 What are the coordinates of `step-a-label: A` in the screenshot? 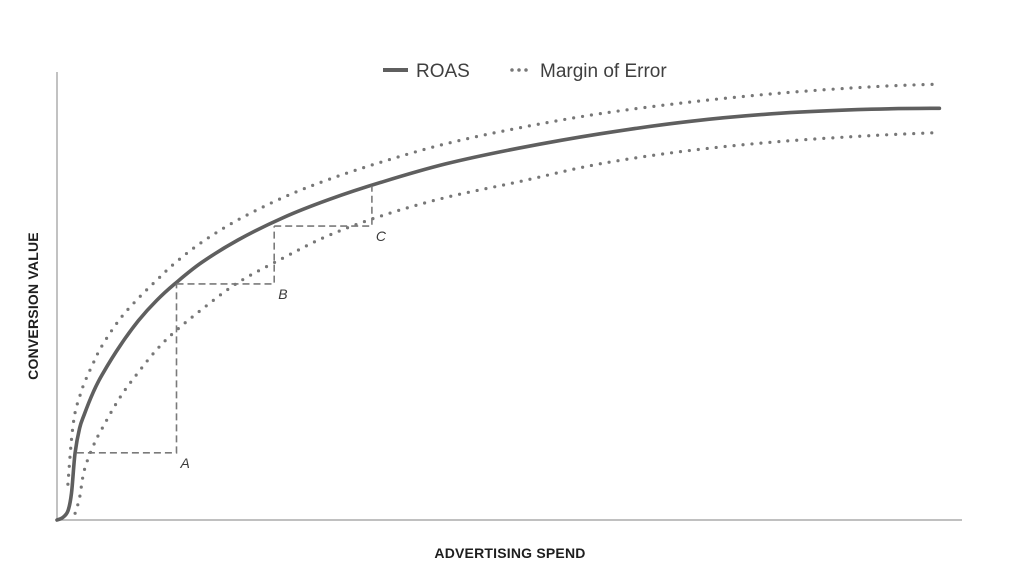 It's located at (185, 463).